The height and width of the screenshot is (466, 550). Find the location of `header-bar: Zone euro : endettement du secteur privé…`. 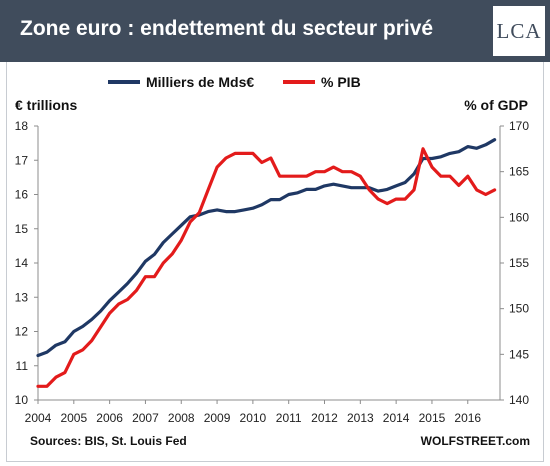

header-bar: Zone euro : endettement du secteur privé… is located at coordinates (275, 31).